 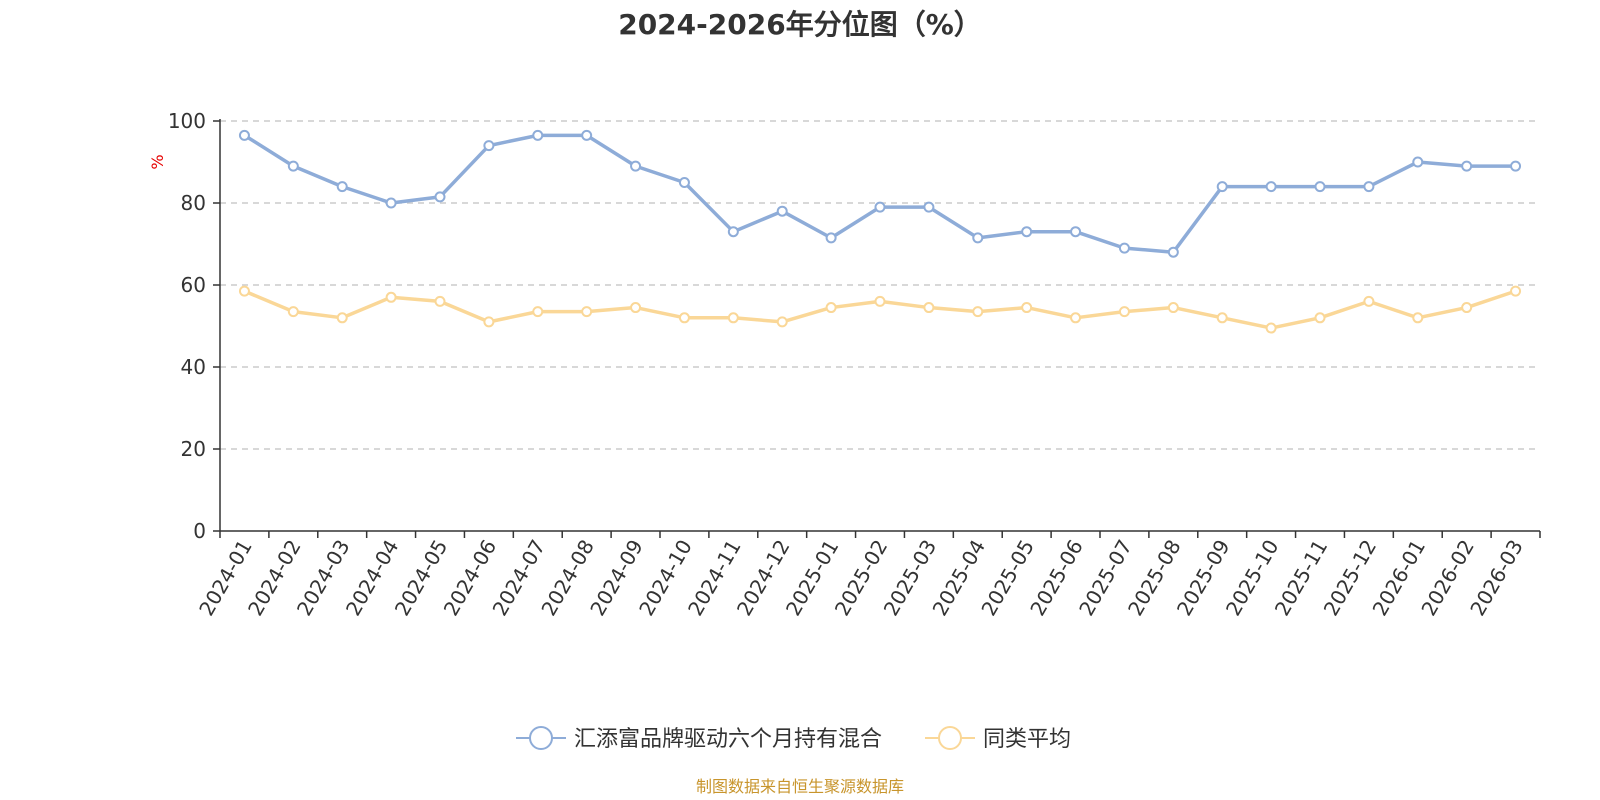 What do you see at coordinates (800, 24) in the screenshot?
I see `chart-title: 2024-2026年分位图（%）` at bounding box center [800, 24].